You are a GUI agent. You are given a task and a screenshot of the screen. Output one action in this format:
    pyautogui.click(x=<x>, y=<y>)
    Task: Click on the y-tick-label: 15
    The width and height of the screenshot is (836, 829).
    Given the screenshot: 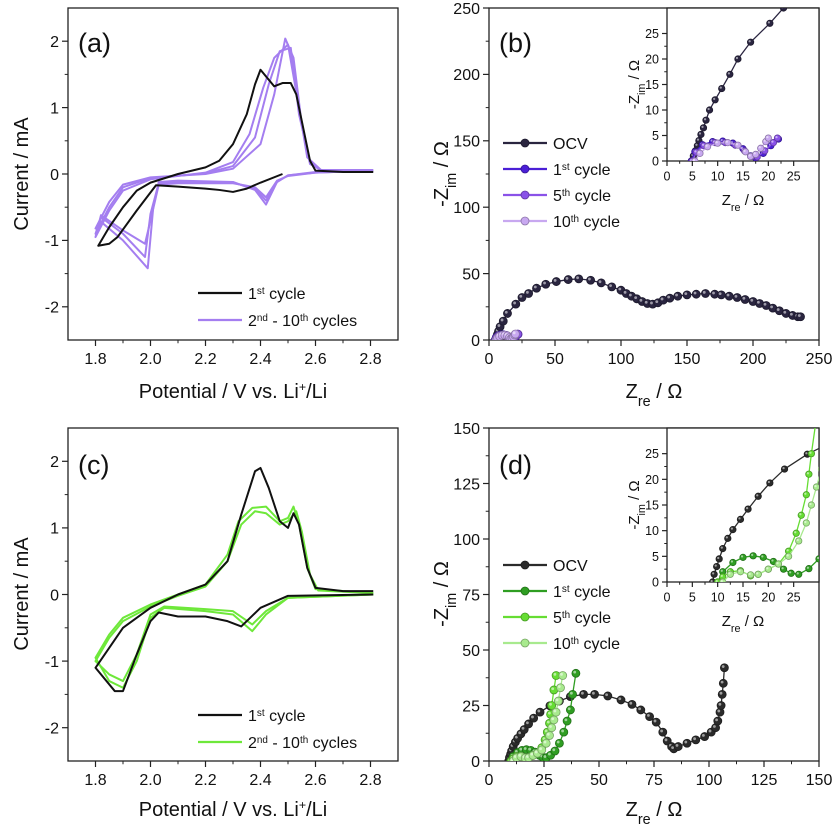 What is the action you would take?
    pyautogui.click(x=652, y=506)
    